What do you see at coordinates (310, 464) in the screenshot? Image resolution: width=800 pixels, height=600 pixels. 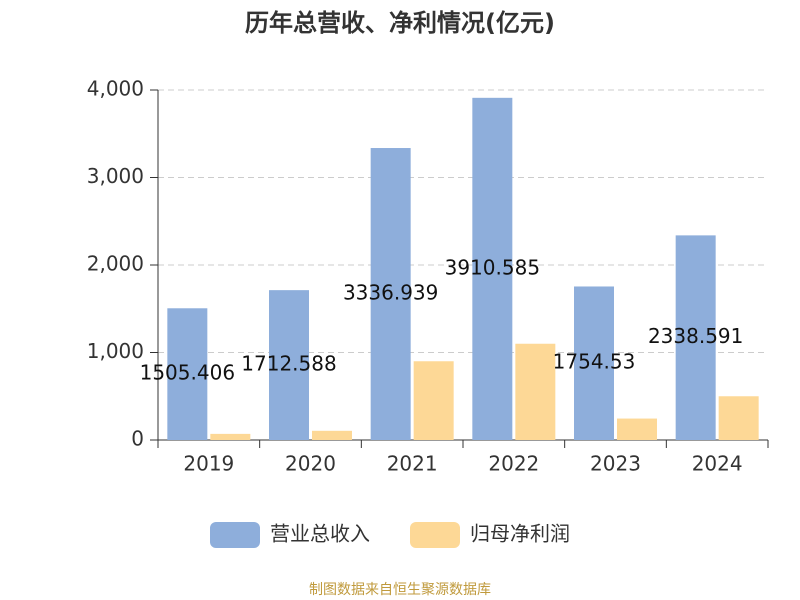 I see `x-tick-label: 2020` at bounding box center [310, 464].